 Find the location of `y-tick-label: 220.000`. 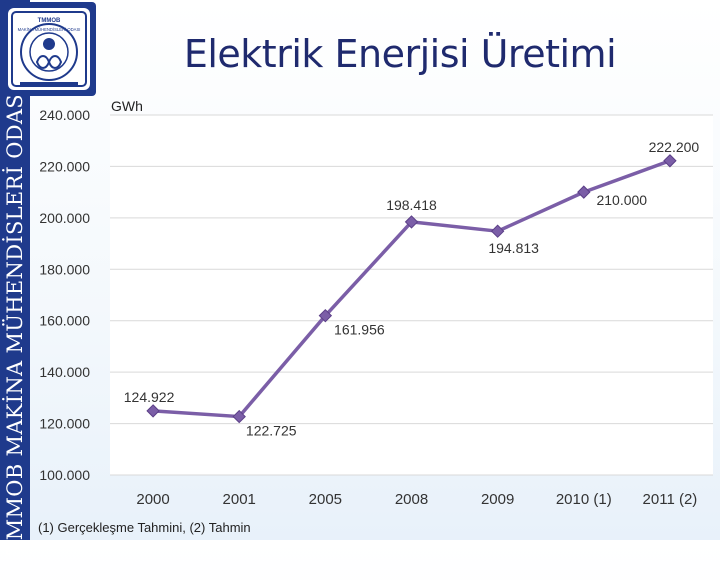

y-tick-label: 220.000 is located at coordinates (64, 166).